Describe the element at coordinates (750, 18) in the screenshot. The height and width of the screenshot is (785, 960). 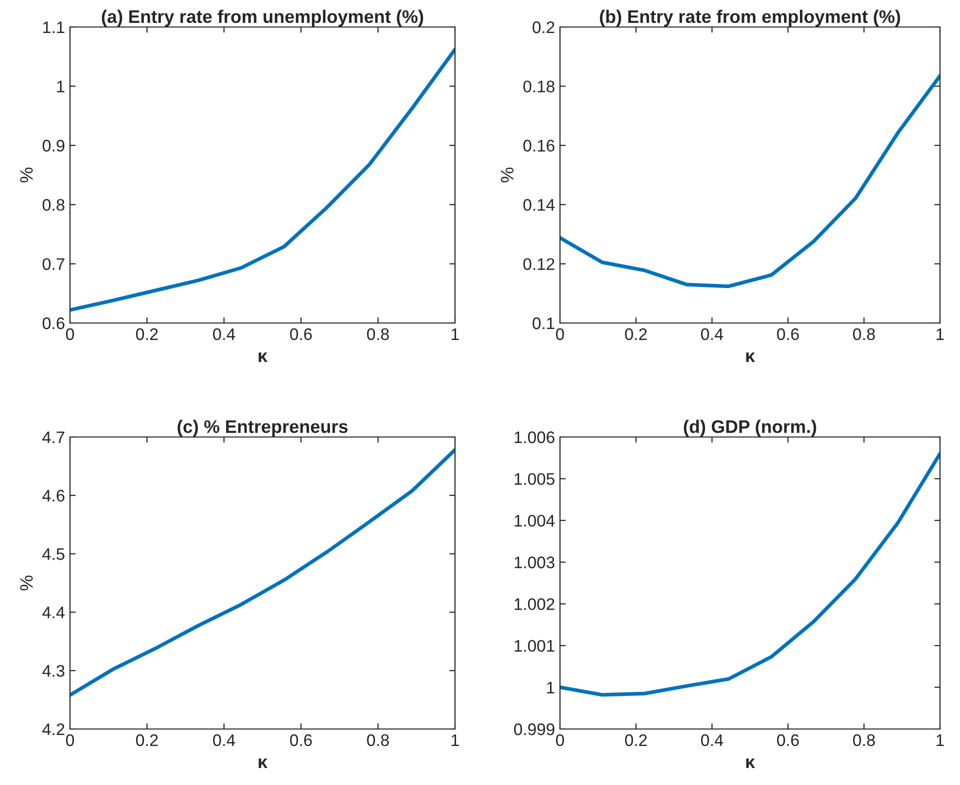
I see `chart-title: (b) Entry rate from employment (%)` at that location.